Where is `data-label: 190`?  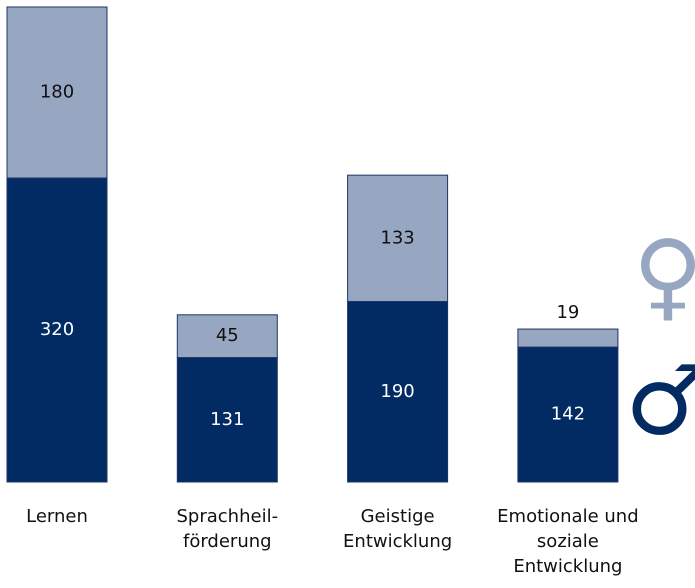
data-label: 190 is located at coordinates (397, 391).